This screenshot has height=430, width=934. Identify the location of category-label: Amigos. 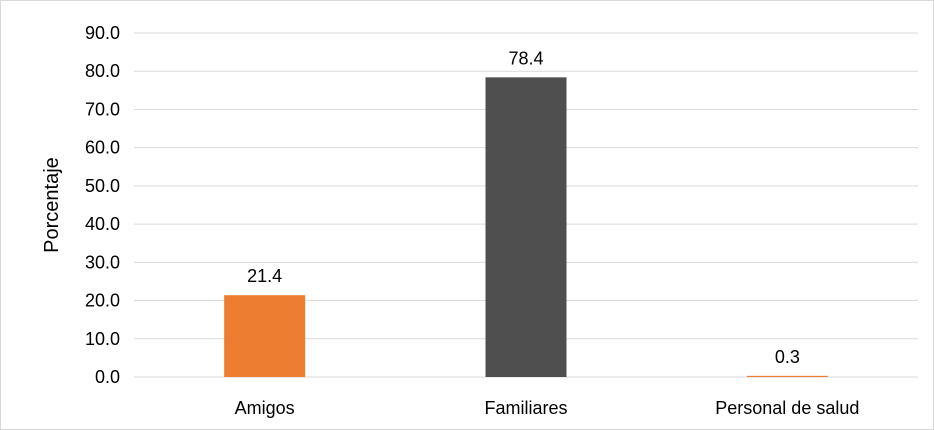
(265, 408).